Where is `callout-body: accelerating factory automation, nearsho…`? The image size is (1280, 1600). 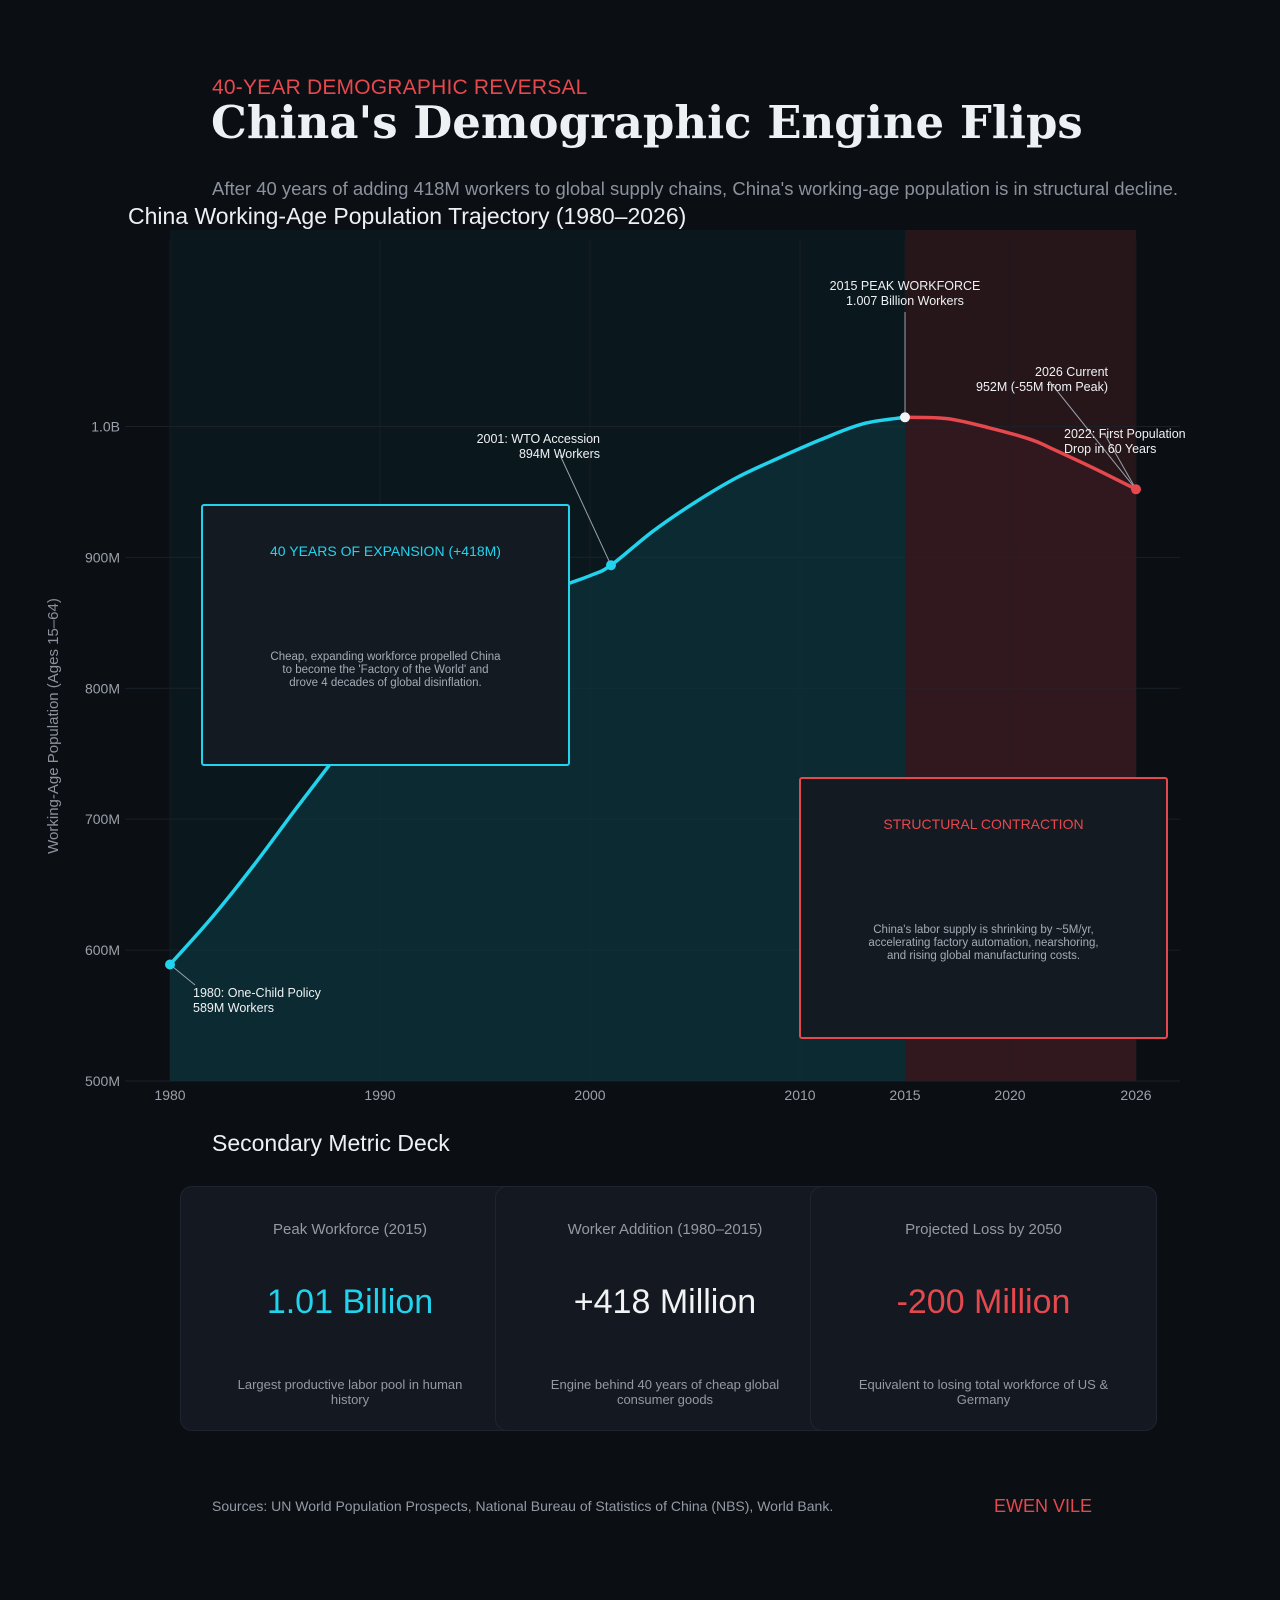 callout-body: accelerating factory automation, nearsho… is located at coordinates (983, 943).